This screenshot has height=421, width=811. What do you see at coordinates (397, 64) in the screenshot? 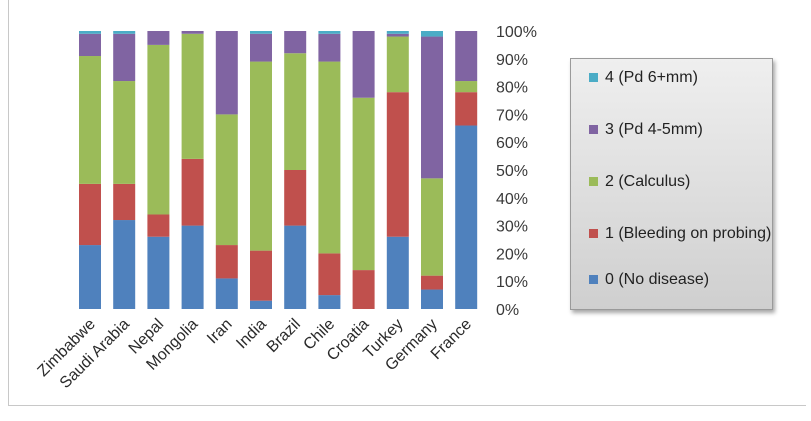
I see `bar-segment-turkey-s2` at bounding box center [397, 64].